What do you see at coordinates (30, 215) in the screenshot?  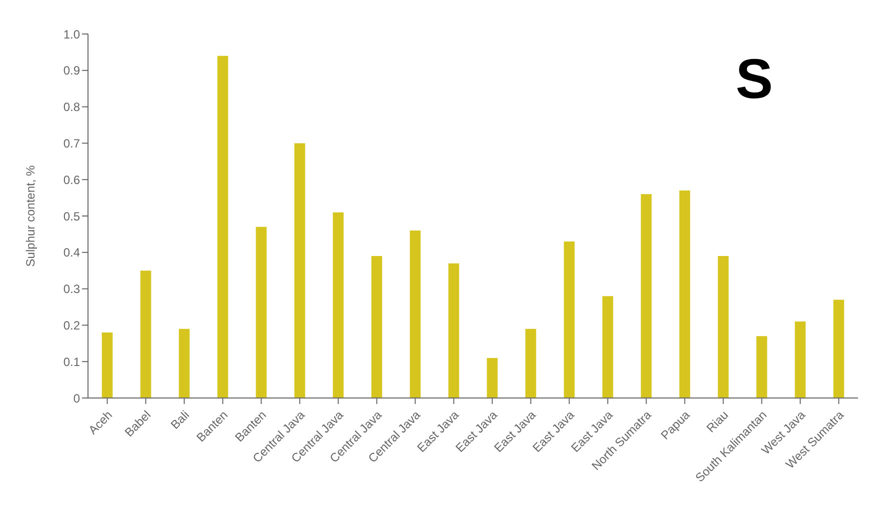 I see `y-axis-title: Sulphur content, %` at bounding box center [30, 215].